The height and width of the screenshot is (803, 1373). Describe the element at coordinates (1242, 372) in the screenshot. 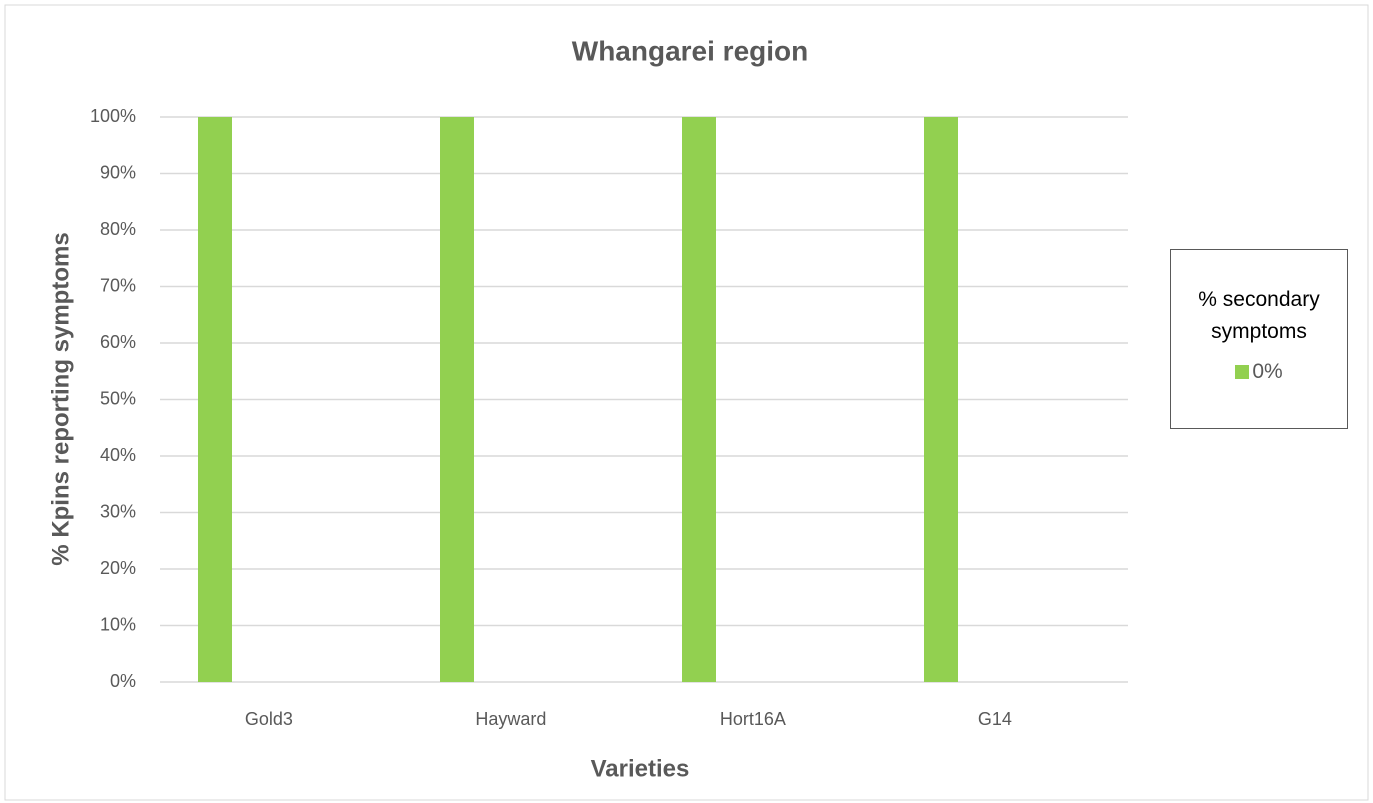

I see `legend-swatch` at that location.